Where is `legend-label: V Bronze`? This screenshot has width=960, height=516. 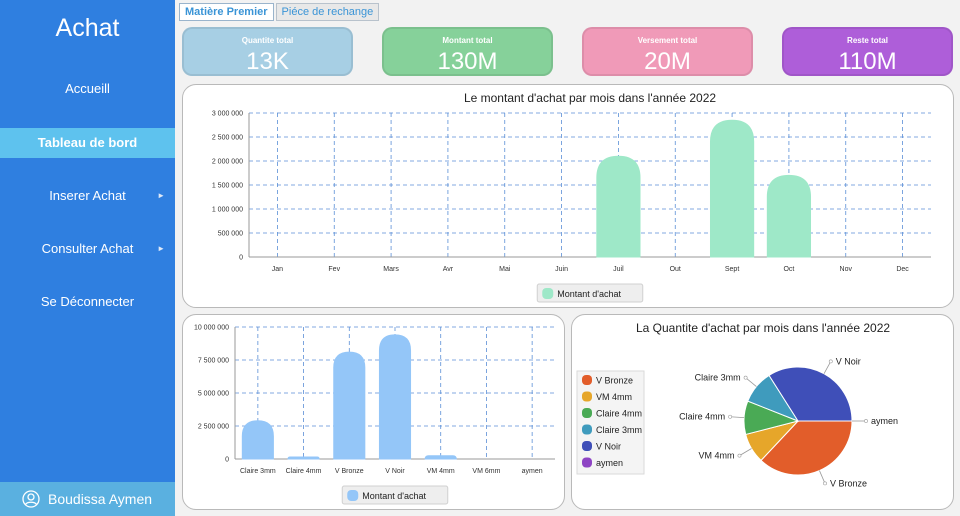
legend-label: V Bronze is located at coordinates (614, 381).